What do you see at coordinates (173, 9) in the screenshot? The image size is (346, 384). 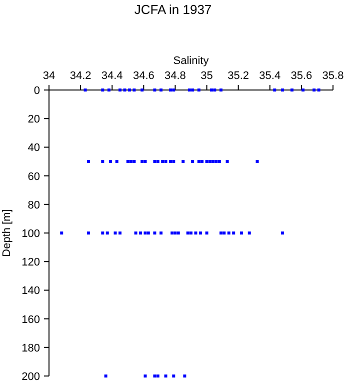 I see `chart-title: JCFA in 1937` at bounding box center [173, 9].